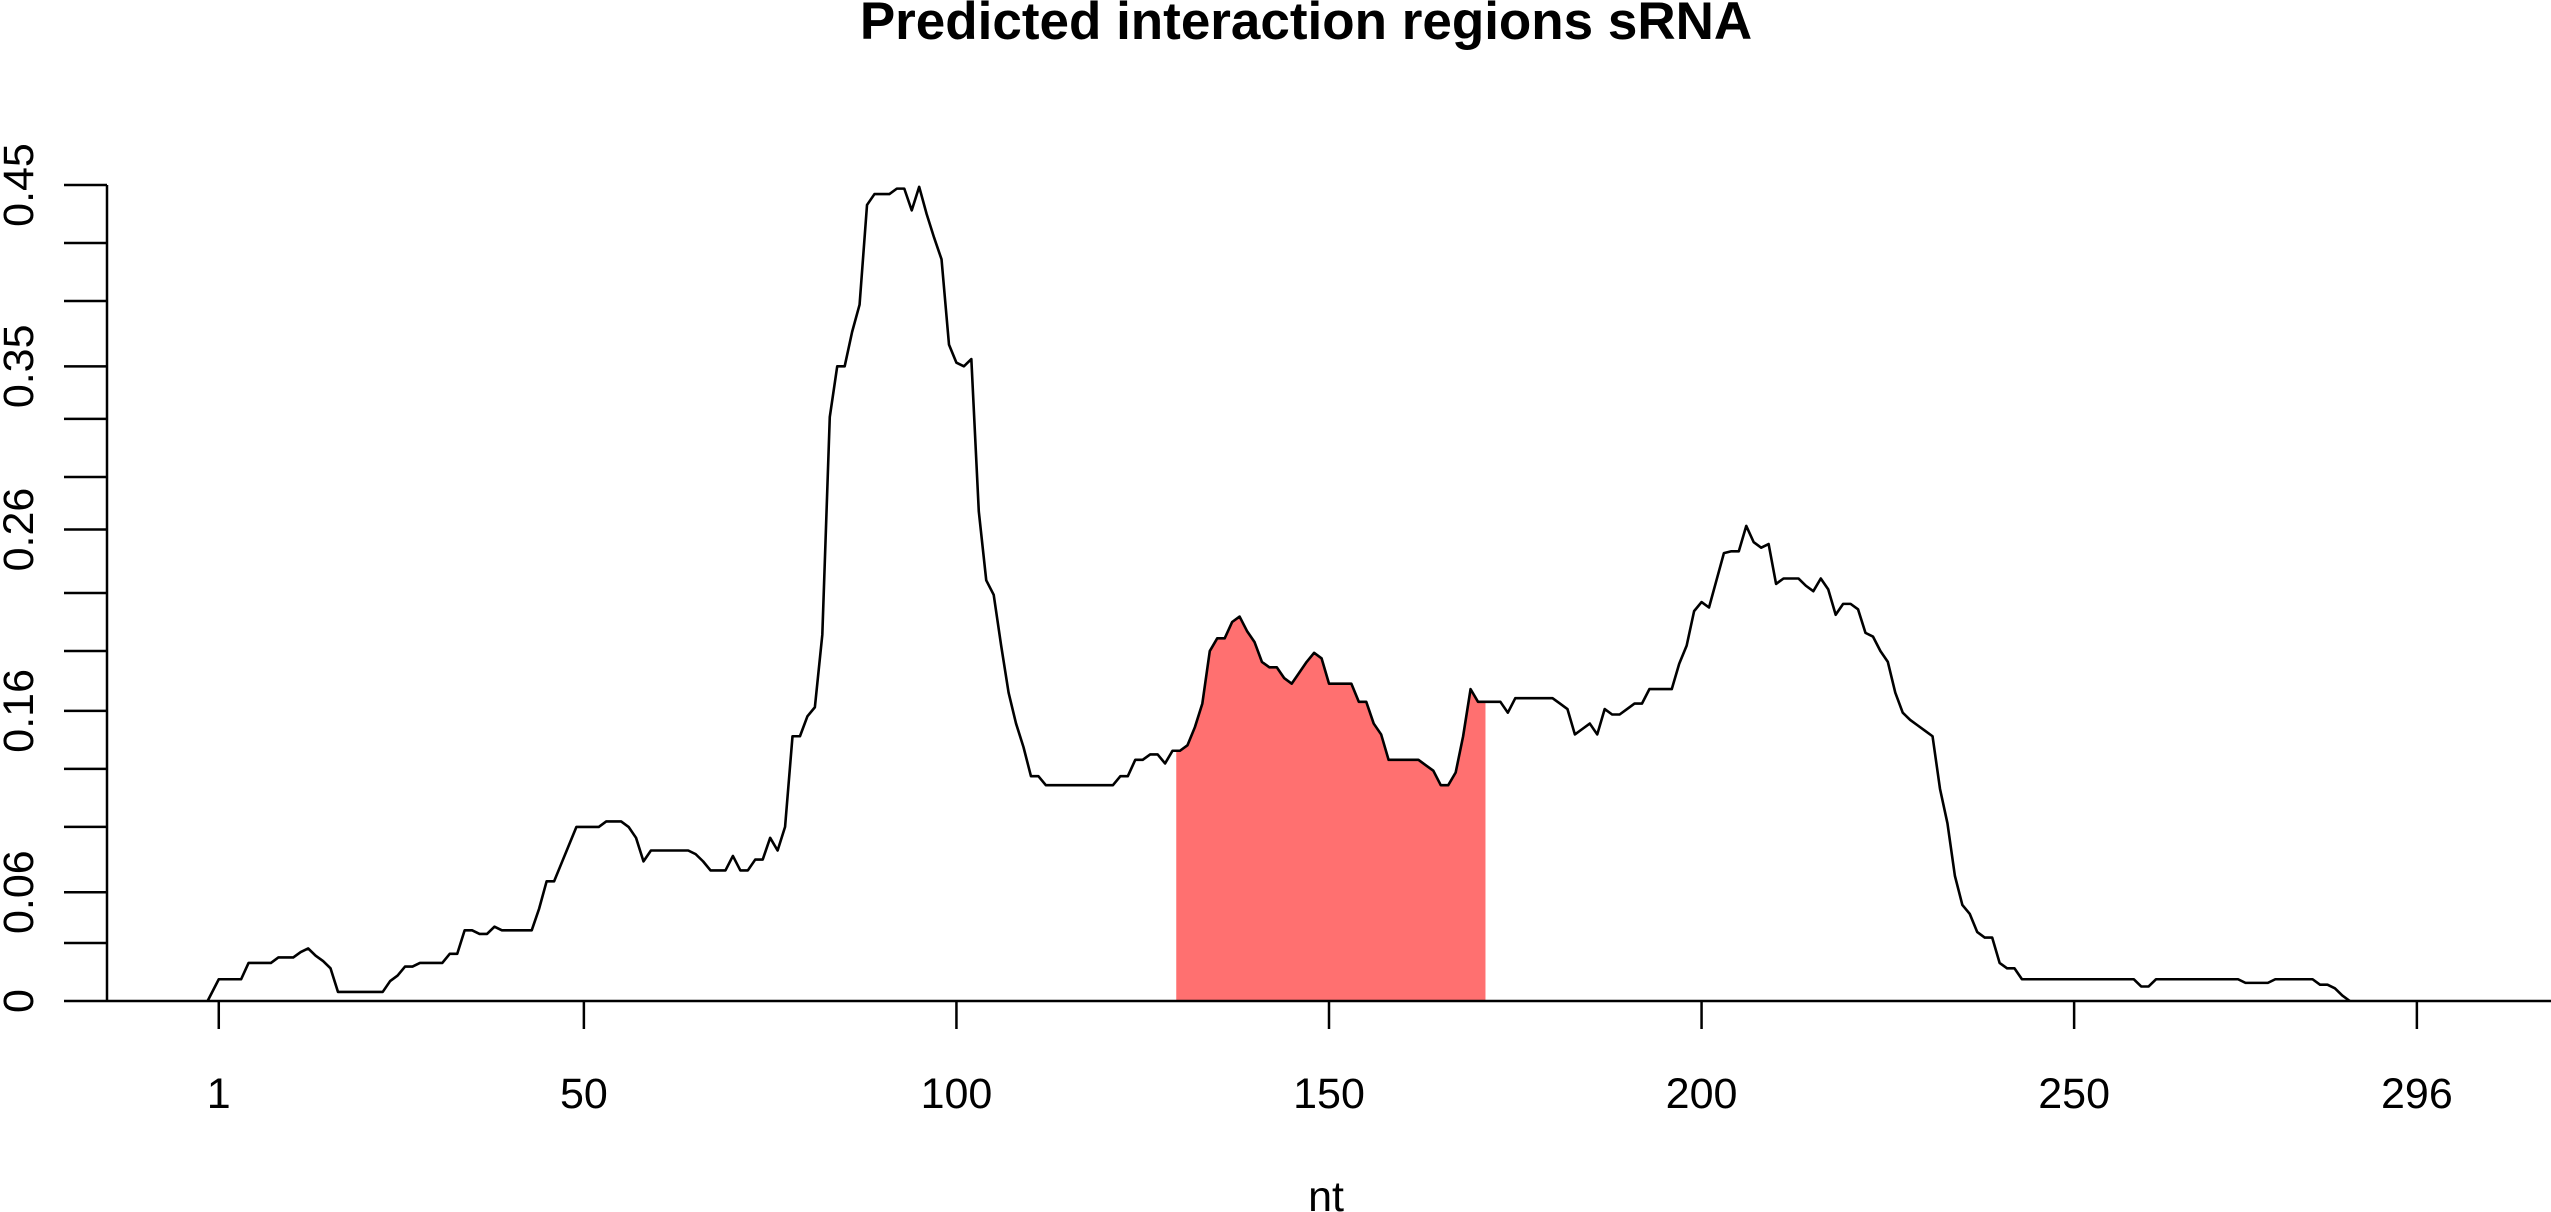  Describe the element at coordinates (1329, 1094) in the screenshot. I see `x-tick-label: 150` at that location.